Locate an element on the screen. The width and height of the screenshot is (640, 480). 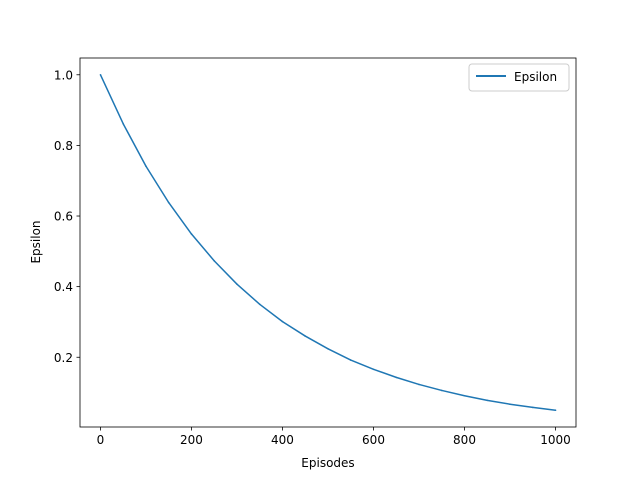
x-tick-label: 200 is located at coordinates (191, 440).